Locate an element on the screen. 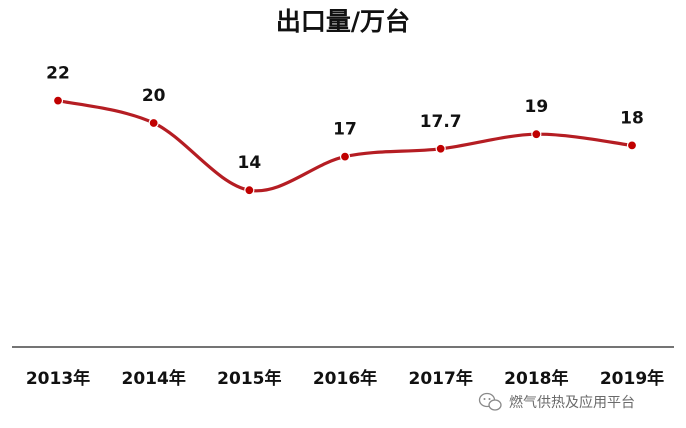 The image size is (686, 428). data-label: 14 is located at coordinates (249, 163).